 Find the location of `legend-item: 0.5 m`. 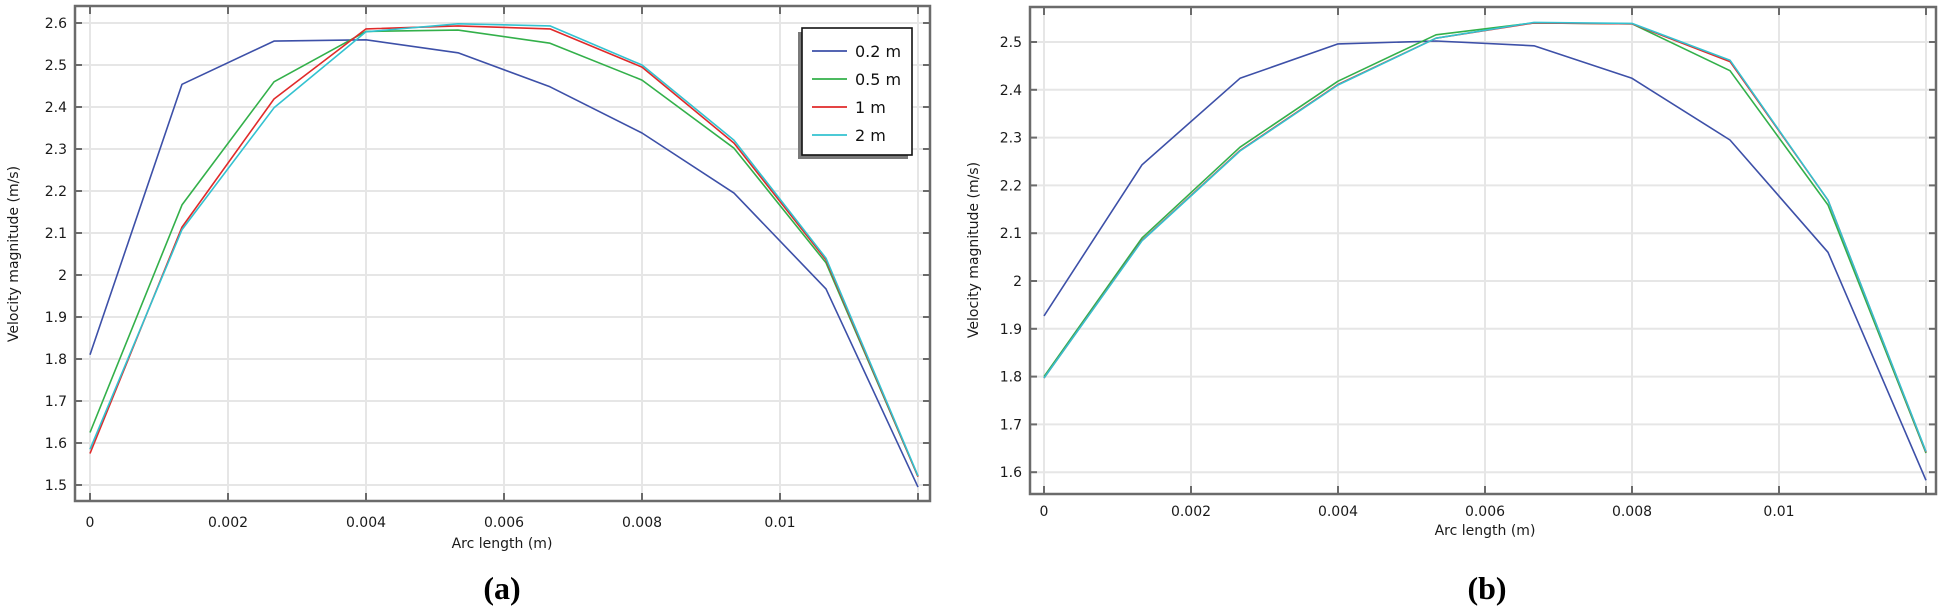

legend-item: 0.5 m is located at coordinates (856, 79).